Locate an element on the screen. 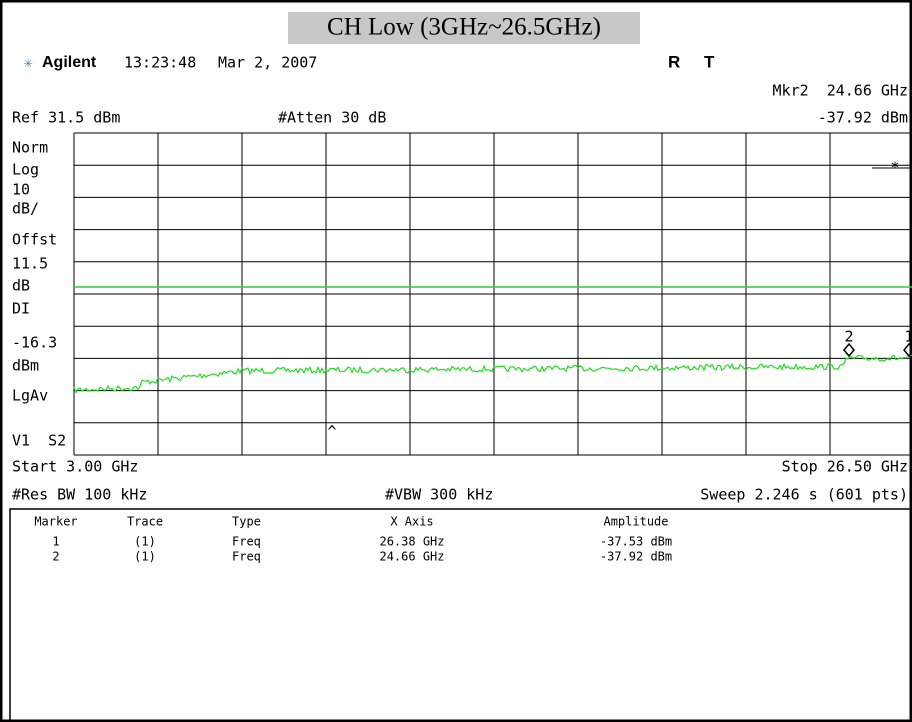  rbw: #Res BW 100 kHz is located at coordinates (79, 495).